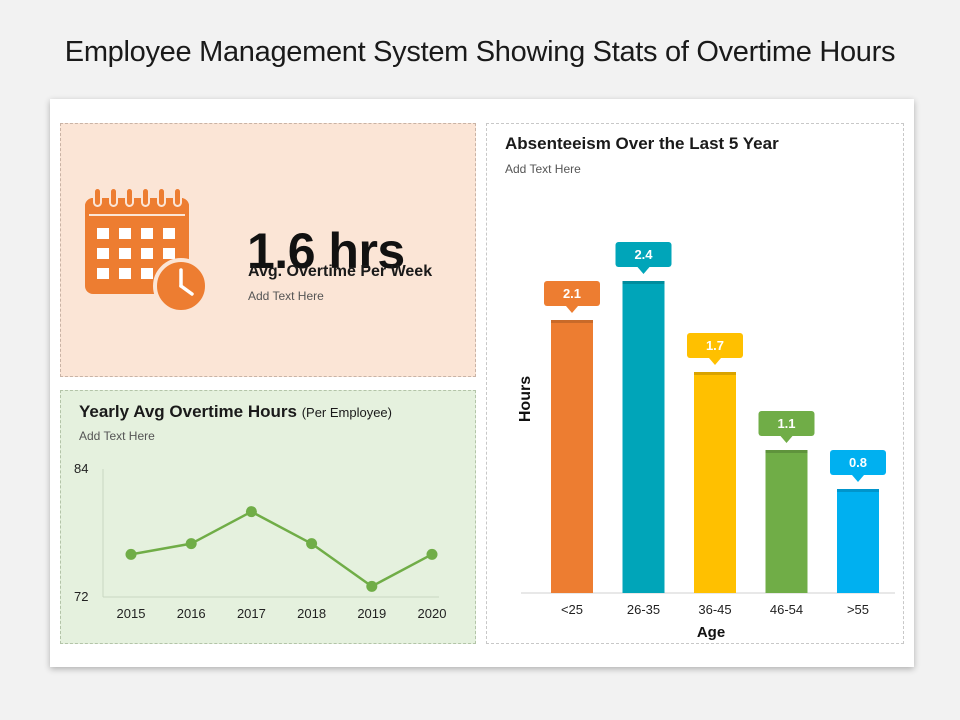 The image size is (960, 720). What do you see at coordinates (714, 609) in the screenshot?
I see `bar-category-label: 36-45` at bounding box center [714, 609].